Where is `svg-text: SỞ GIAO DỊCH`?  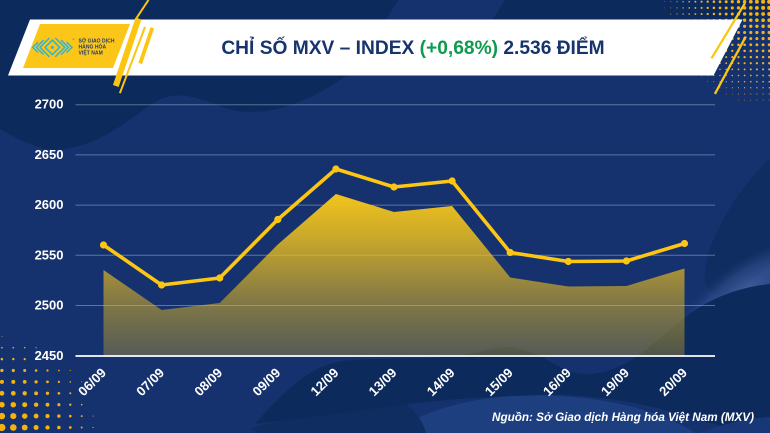 svg-text: SỞ GIAO DỊCH is located at coordinates (97, 41).